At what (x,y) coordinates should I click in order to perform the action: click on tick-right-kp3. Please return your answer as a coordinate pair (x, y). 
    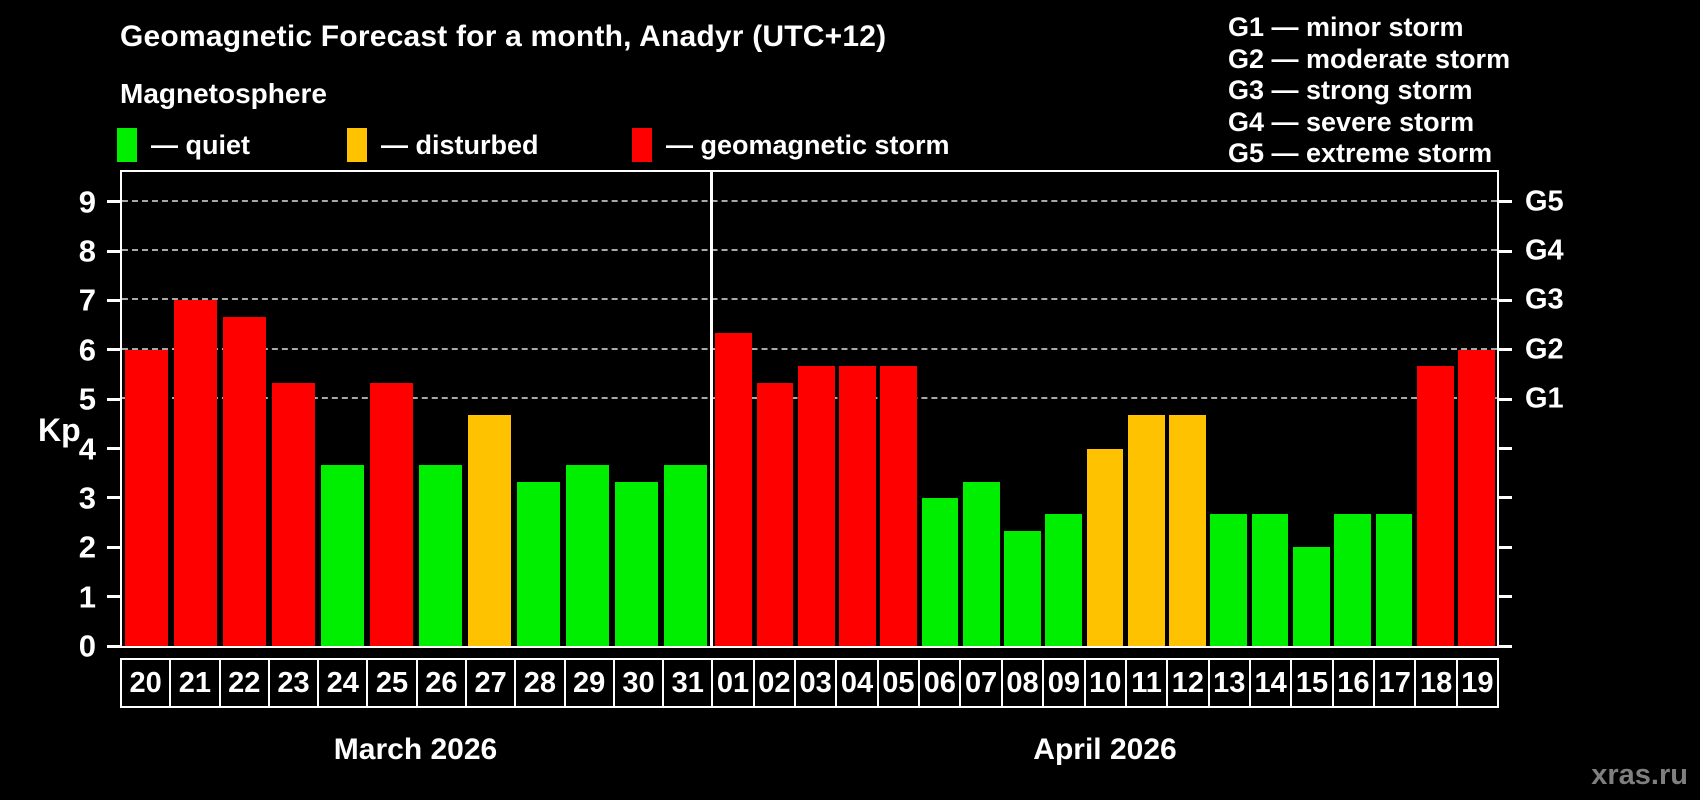
    Looking at the image, I should click on (1505, 498).